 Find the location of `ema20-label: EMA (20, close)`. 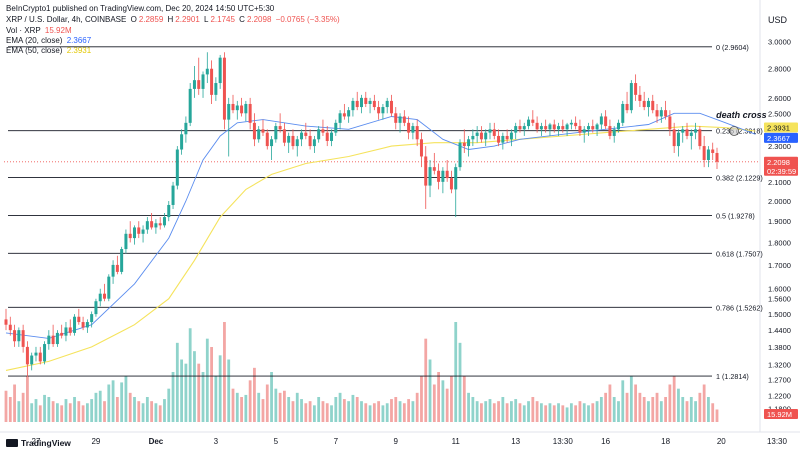

ema20-label: EMA (20, close) is located at coordinates (34, 40).